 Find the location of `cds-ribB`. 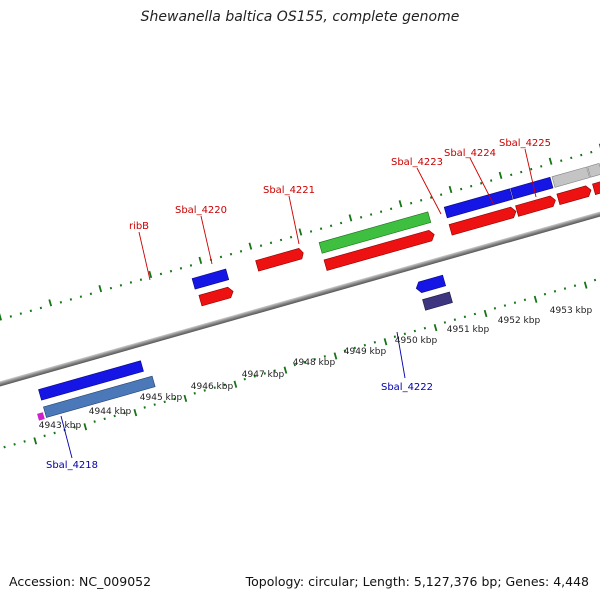

cds-ribB is located at coordinates (216, 296).